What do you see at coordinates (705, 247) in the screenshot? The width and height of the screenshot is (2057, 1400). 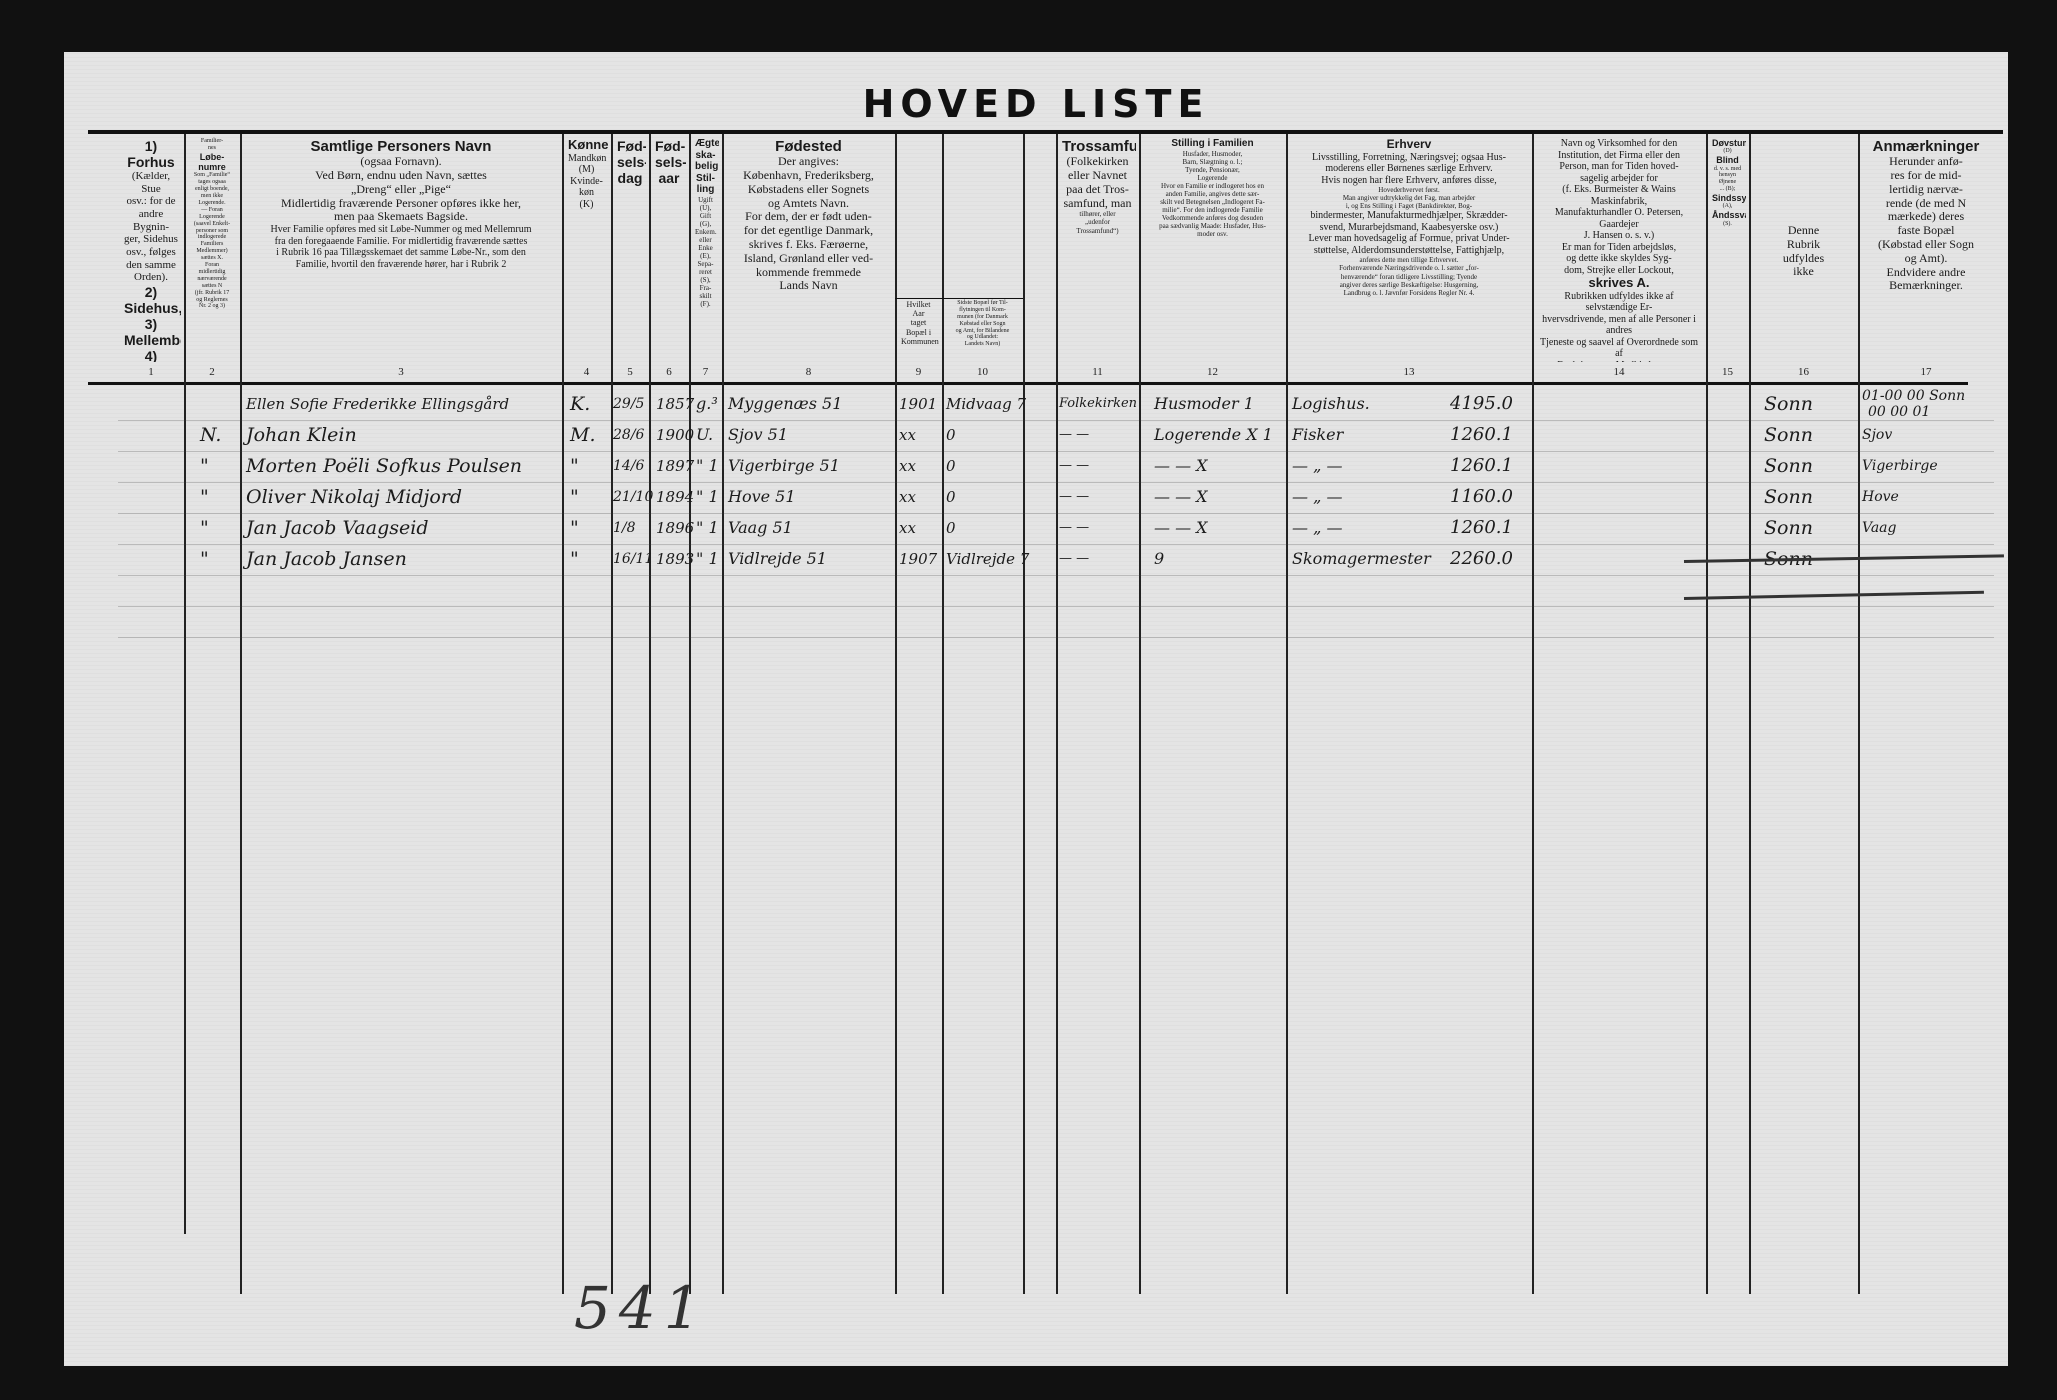 I see `column-header-text: Enke` at bounding box center [705, 247].